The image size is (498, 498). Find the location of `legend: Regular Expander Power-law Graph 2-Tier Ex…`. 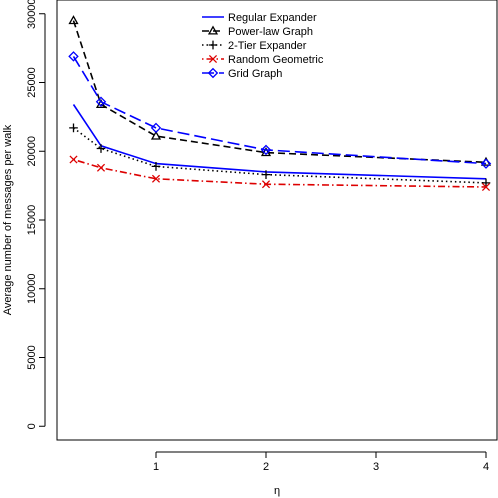

legend: Regular Expander Power-law Graph 2-Tier Ex… is located at coordinates (263, 46).